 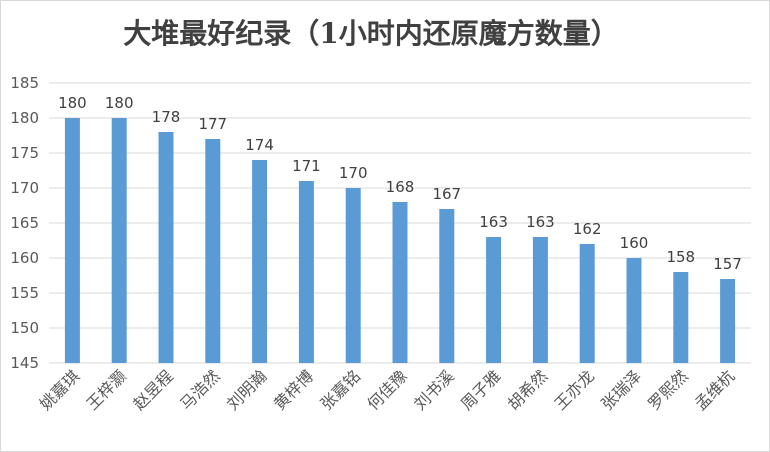 I want to click on data-label: 158, so click(x=680, y=257).